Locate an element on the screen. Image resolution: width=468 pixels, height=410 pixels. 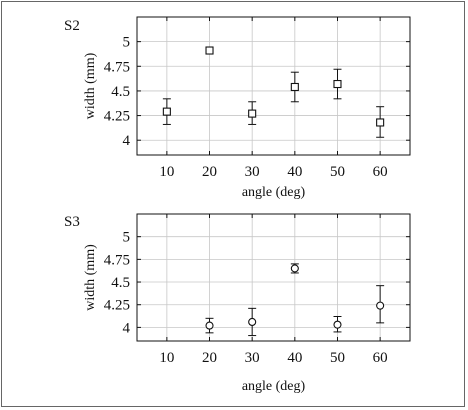
panel-s3-x-tick-label: 50 is located at coordinates (337, 358).